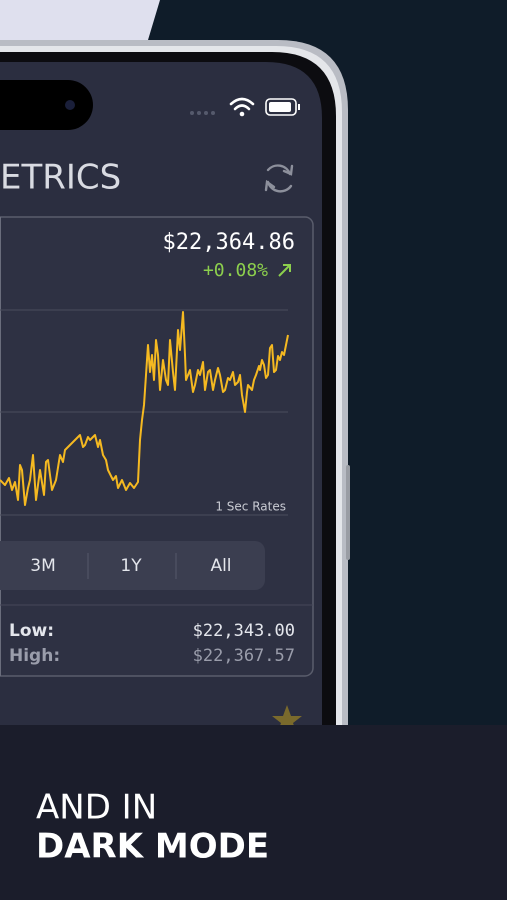  I want to click on stat-value: $22,367.57, so click(244, 656).